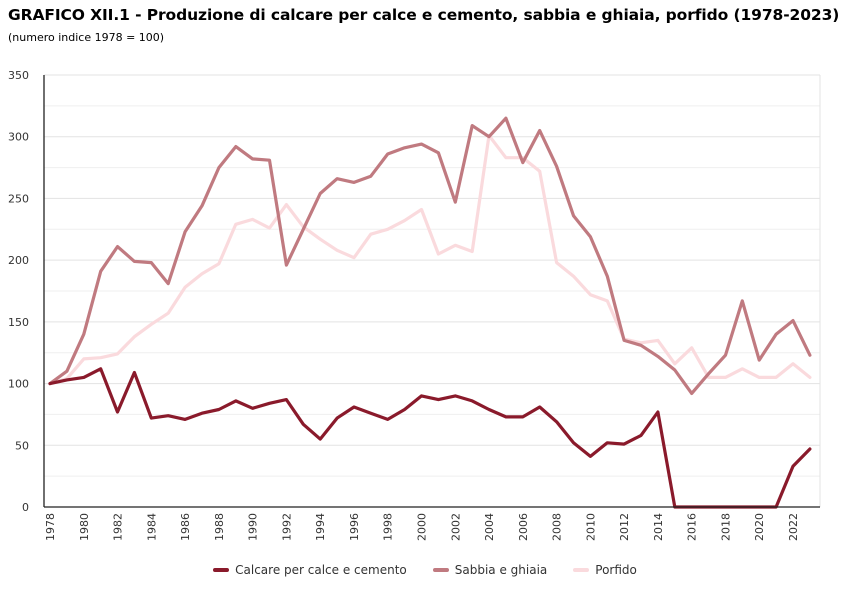 This screenshot has height=600, width=850. What do you see at coordinates (455, 527) in the screenshot?
I see `x-tick-label: 2002` at bounding box center [455, 527].